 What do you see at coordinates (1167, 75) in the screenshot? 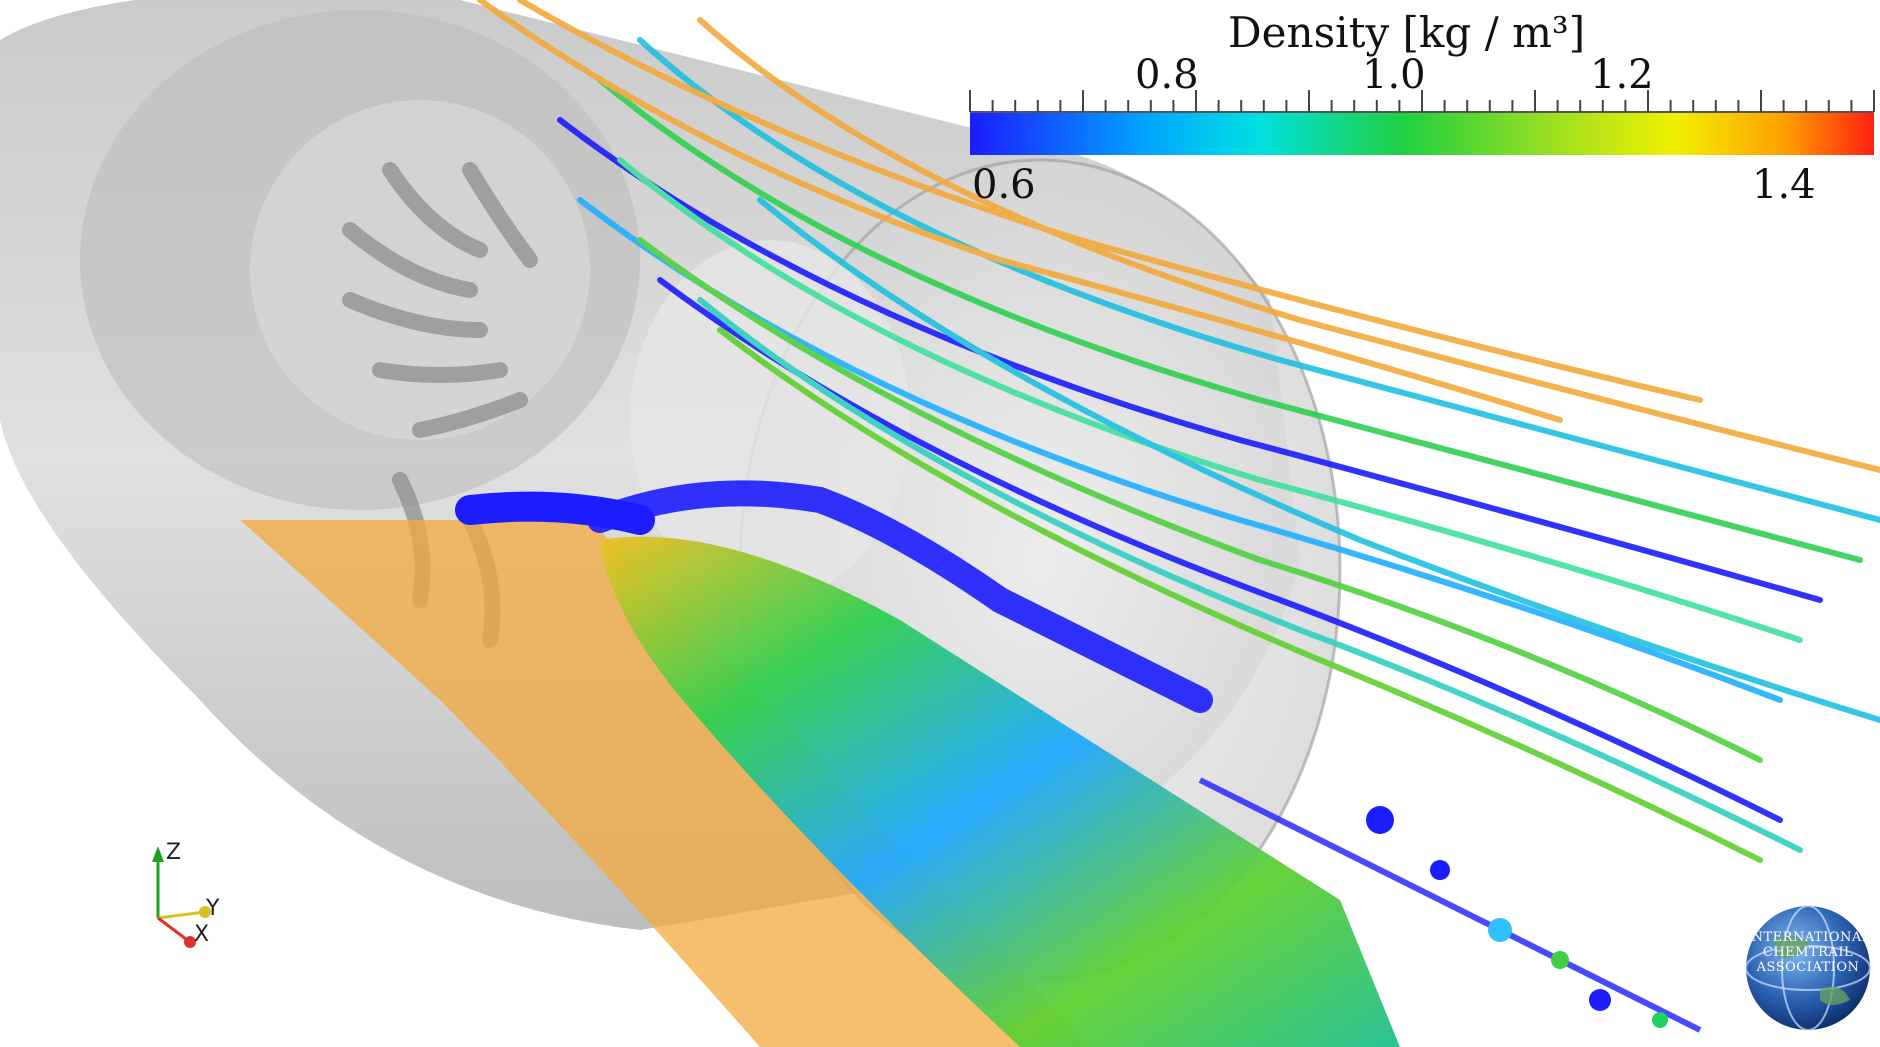
I see `colorbar-label-0-8: 0.8` at bounding box center [1167, 75].